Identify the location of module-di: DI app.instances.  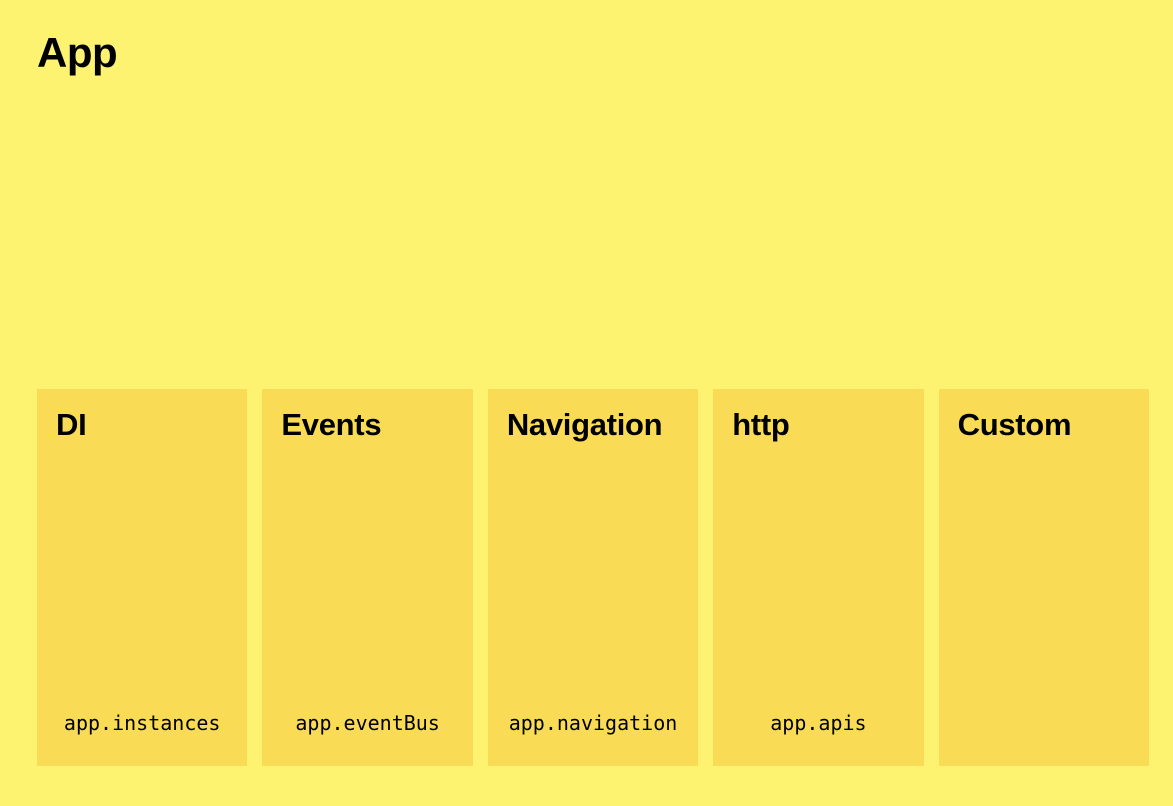
(142, 577).